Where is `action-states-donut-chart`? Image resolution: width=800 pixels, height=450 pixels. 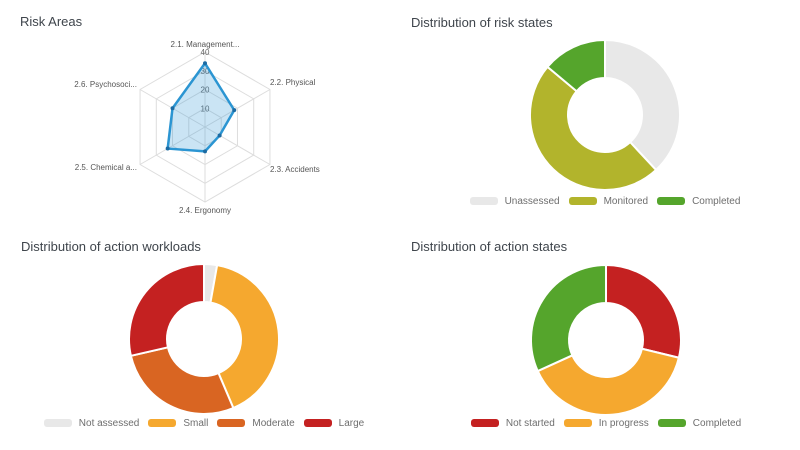
action-states-donut-chart is located at coordinates (606, 340).